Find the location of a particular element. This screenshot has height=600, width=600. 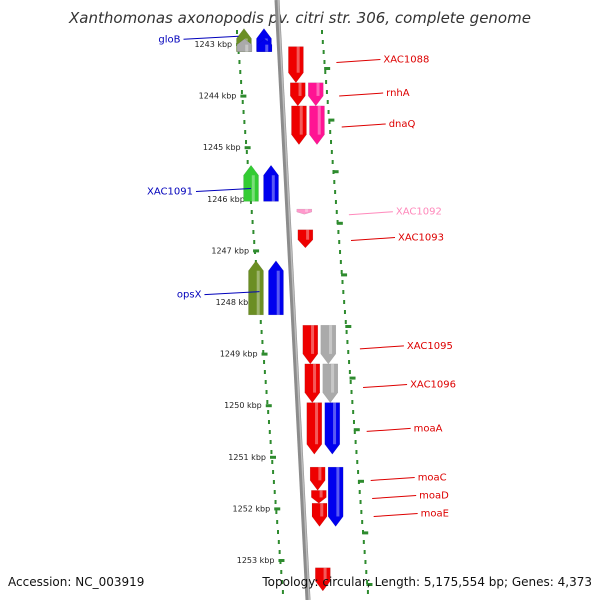

gene-label-right: rnhA is located at coordinates (398, 93).